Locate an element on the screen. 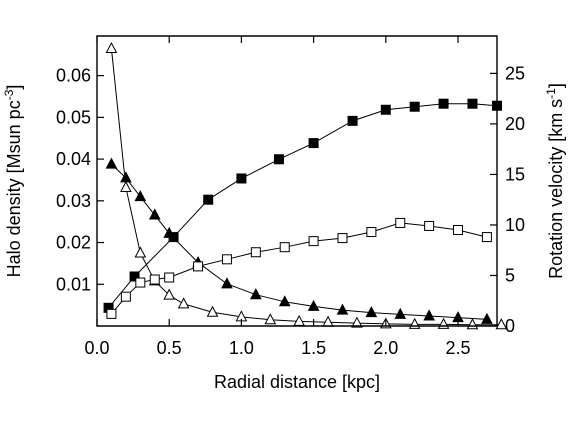 This screenshot has height=429, width=585. y-right-axis-title: Rotation velocity [km s-1] is located at coordinates (555, 181).